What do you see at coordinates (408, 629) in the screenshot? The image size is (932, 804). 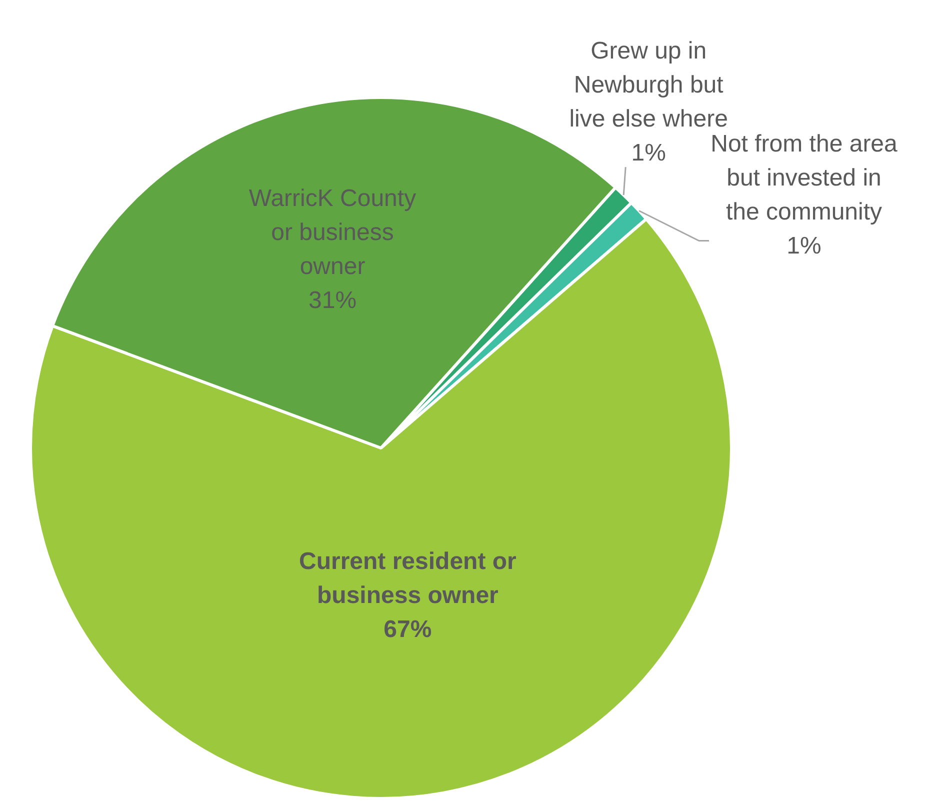 I see `data-label: 67%` at bounding box center [408, 629].